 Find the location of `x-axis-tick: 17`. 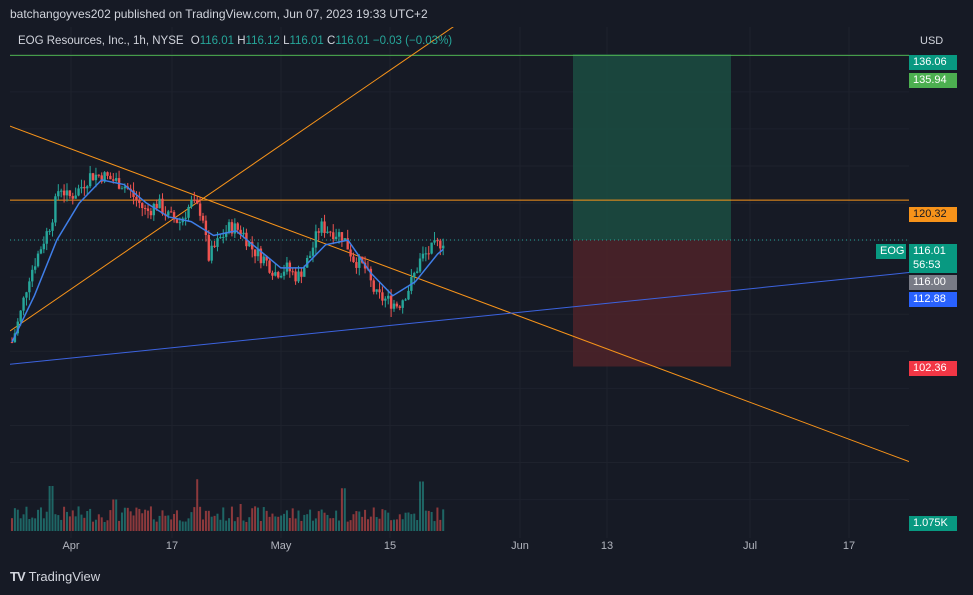

x-axis-tick: 17 is located at coordinates (172, 546).